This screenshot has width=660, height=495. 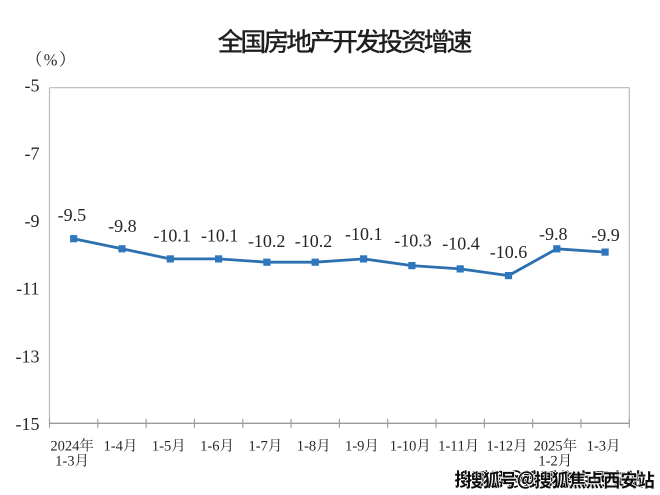 What do you see at coordinates (509, 252) in the screenshot?
I see `svg-text: -10.6` at bounding box center [509, 252].